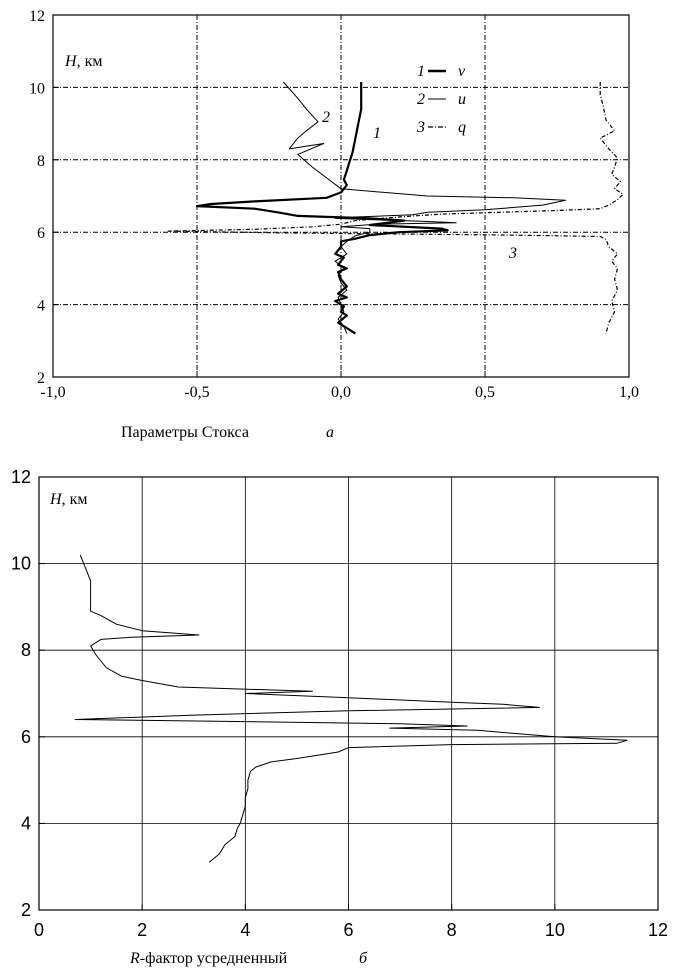 The image size is (675, 969). What do you see at coordinates (90, 61) in the screenshot?
I see `chart-a-ylabel-unit: , км` at bounding box center [90, 61].